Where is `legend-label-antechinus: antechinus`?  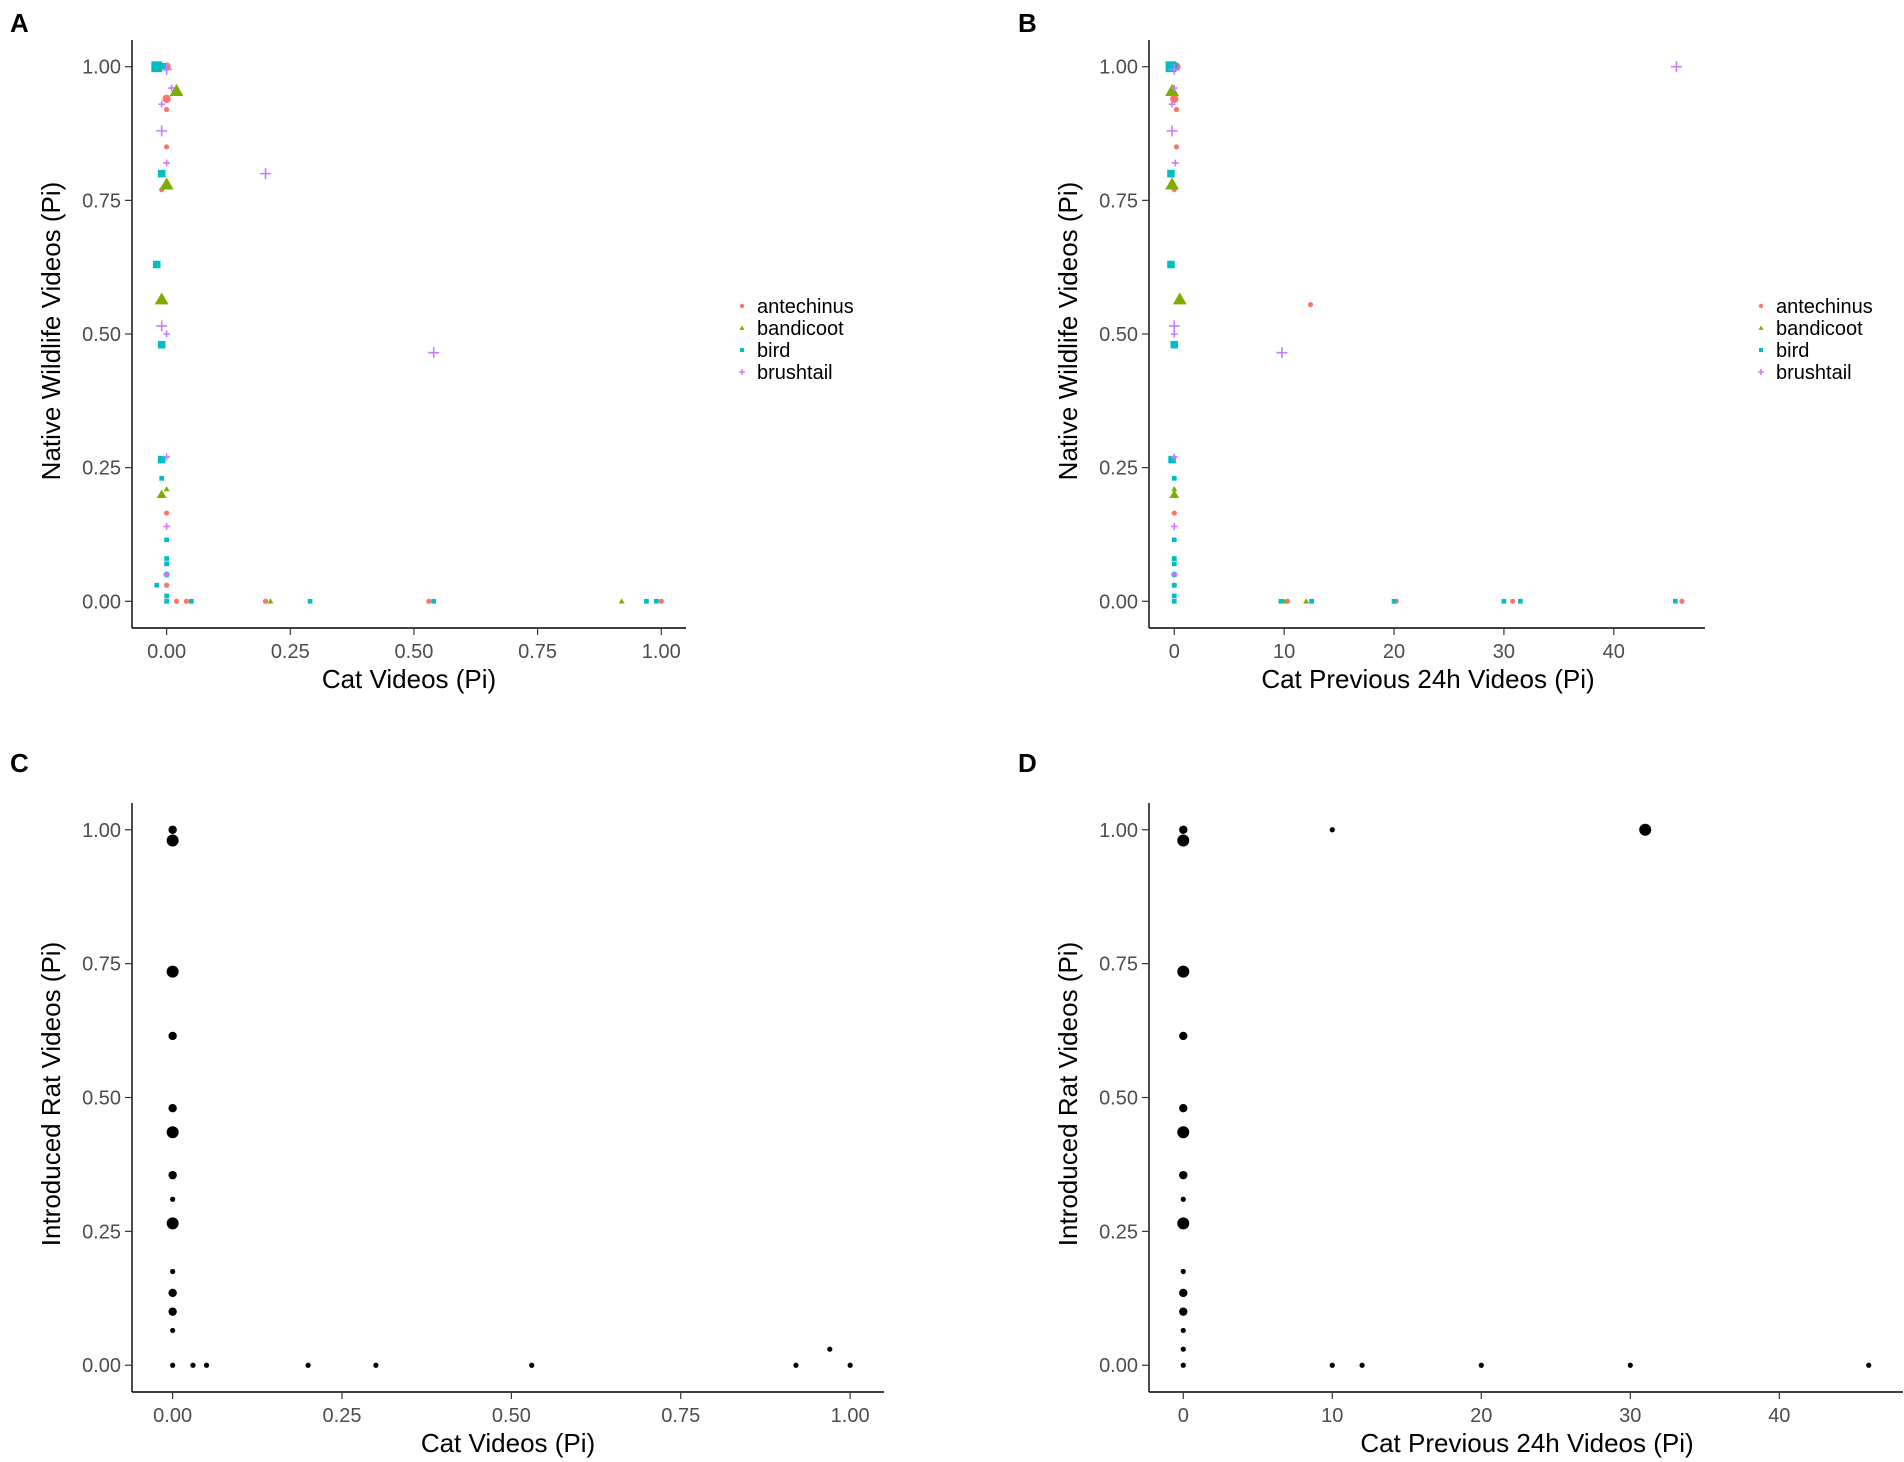 legend-label-antechinus: antechinus is located at coordinates (1824, 307).